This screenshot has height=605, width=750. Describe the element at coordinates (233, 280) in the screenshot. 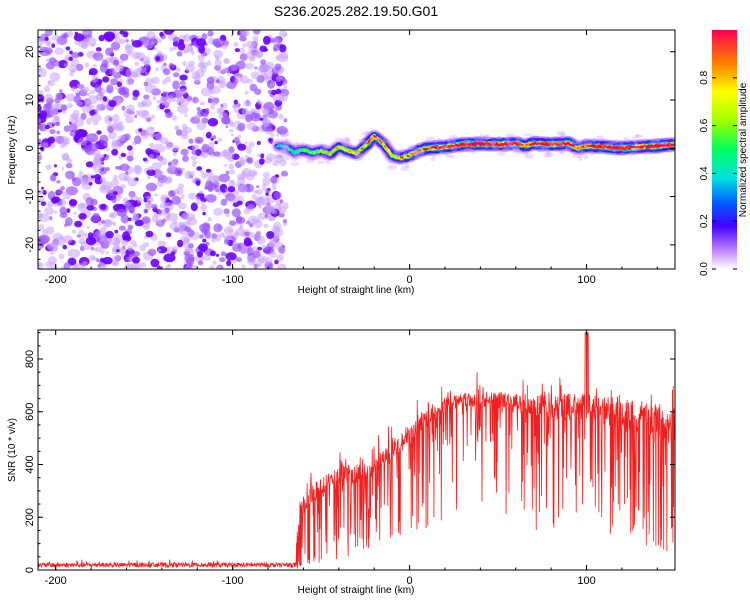

I see `spectrogram-xtick-label: -100` at that location.